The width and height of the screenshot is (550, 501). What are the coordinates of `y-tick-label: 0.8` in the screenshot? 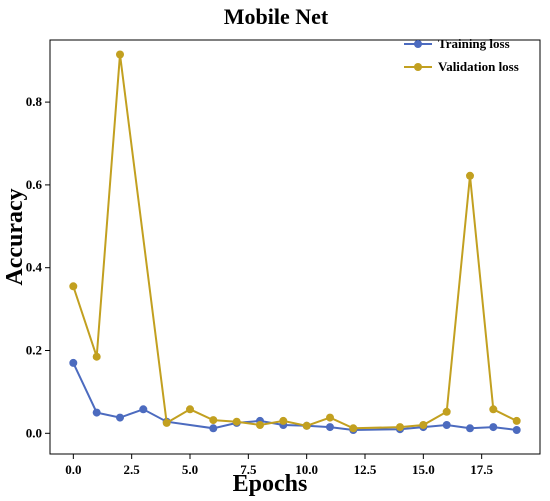 It's located at (34, 101).